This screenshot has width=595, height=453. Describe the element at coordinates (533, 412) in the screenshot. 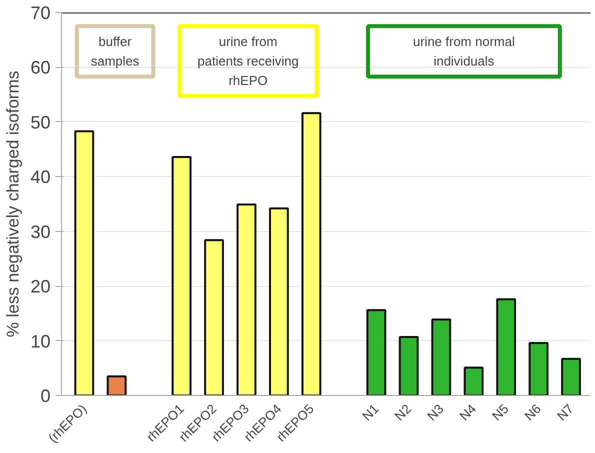

I see `x-tick-label: N6` at that location.